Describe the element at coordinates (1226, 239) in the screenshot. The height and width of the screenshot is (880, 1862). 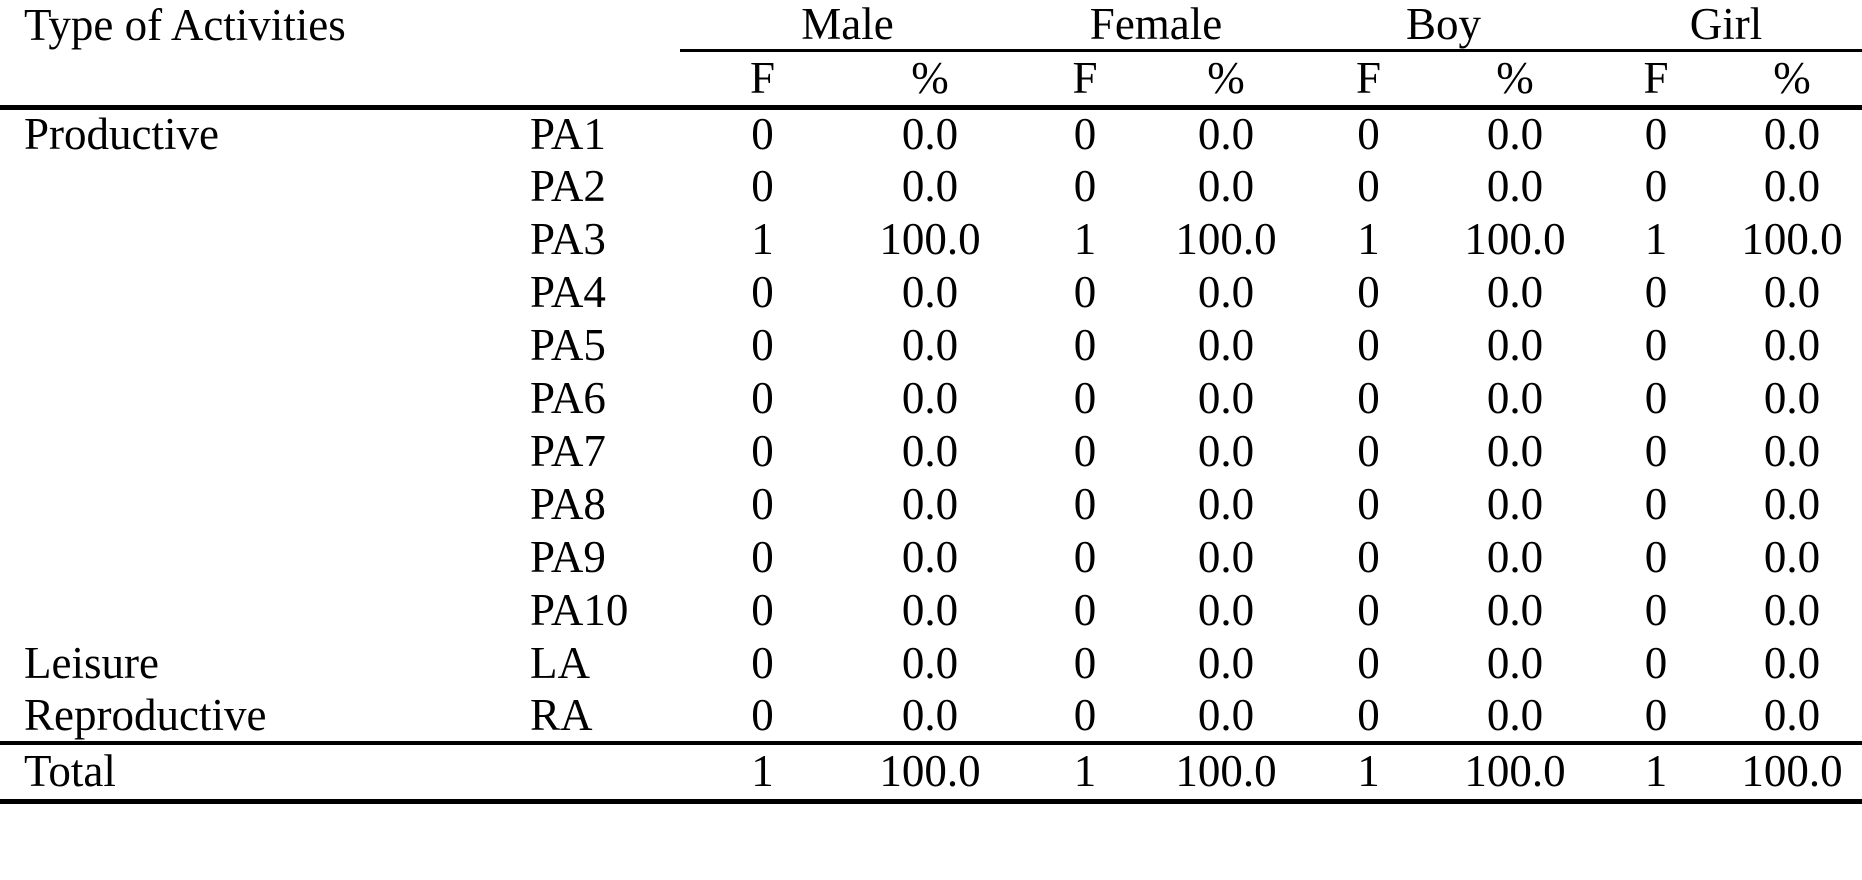
I see `value-cell: 100.0` at that location.